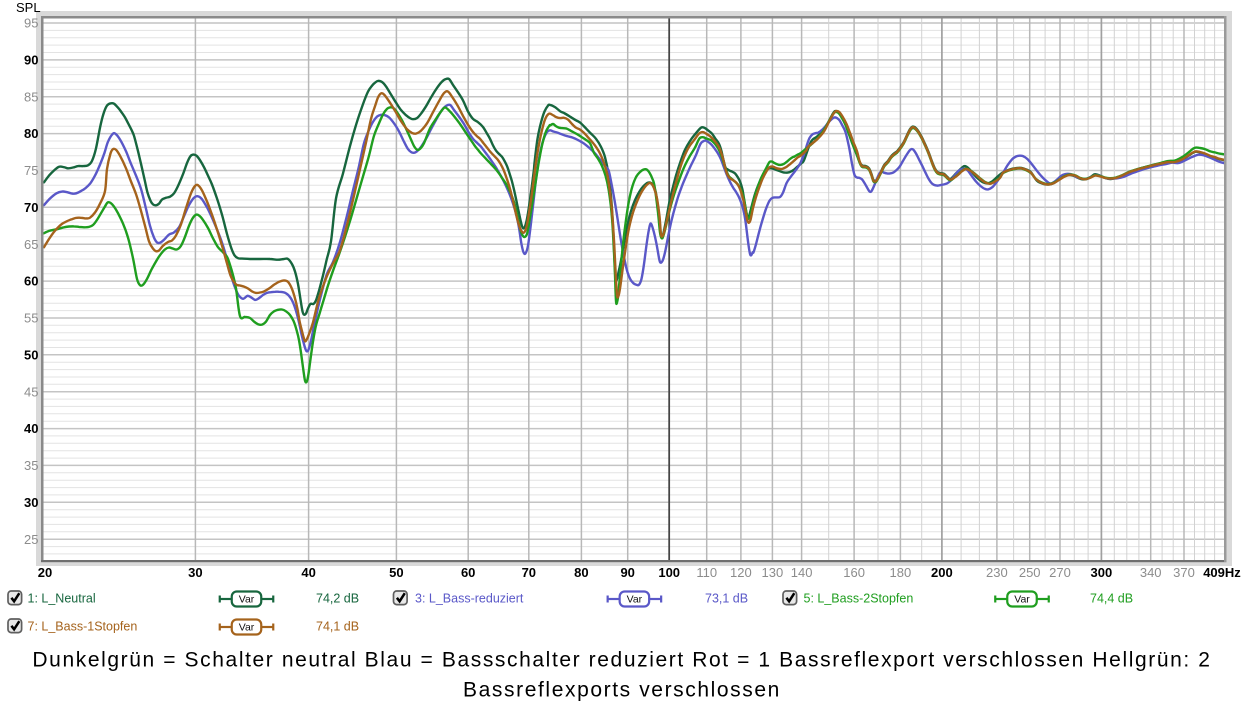 Image resolution: width=1246 pixels, height=716 pixels. I want to click on svg-text: 230, so click(997, 572).